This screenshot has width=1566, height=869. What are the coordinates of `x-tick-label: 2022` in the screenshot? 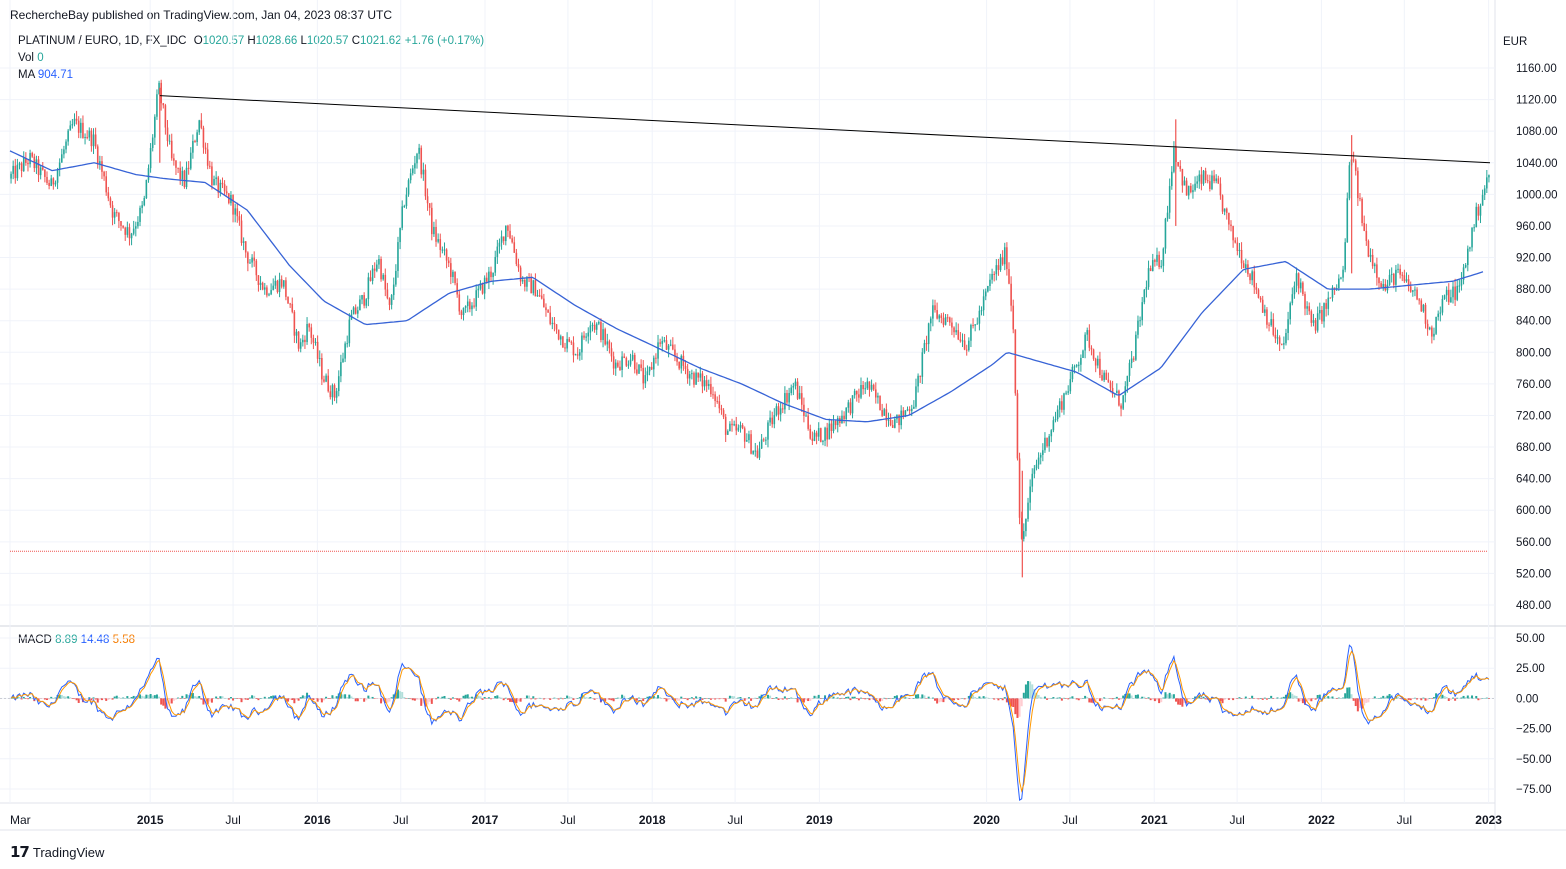 It's located at (1321, 820).